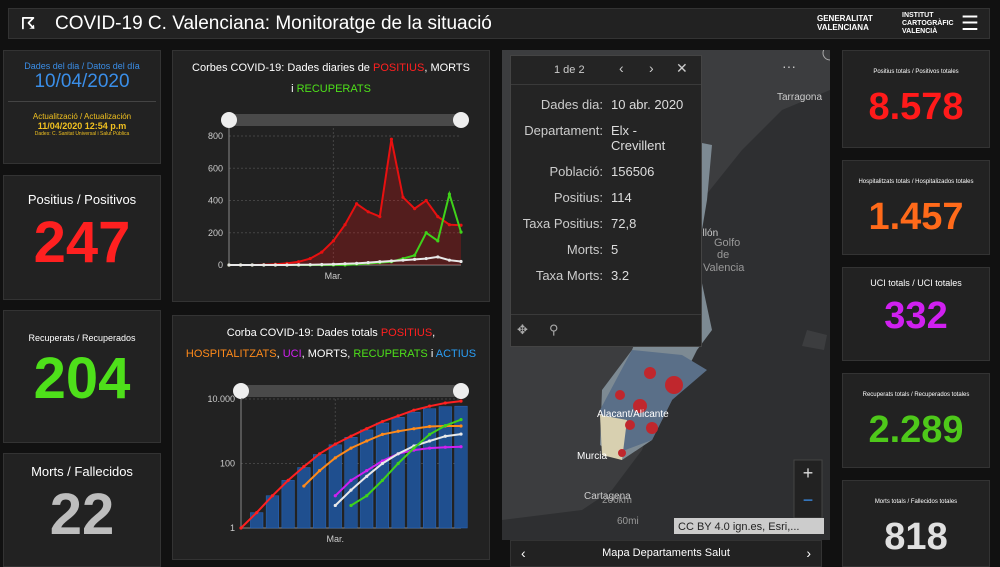 The width and height of the screenshot is (1000, 567). I want to click on pager: 1 de 2, so click(569, 70).